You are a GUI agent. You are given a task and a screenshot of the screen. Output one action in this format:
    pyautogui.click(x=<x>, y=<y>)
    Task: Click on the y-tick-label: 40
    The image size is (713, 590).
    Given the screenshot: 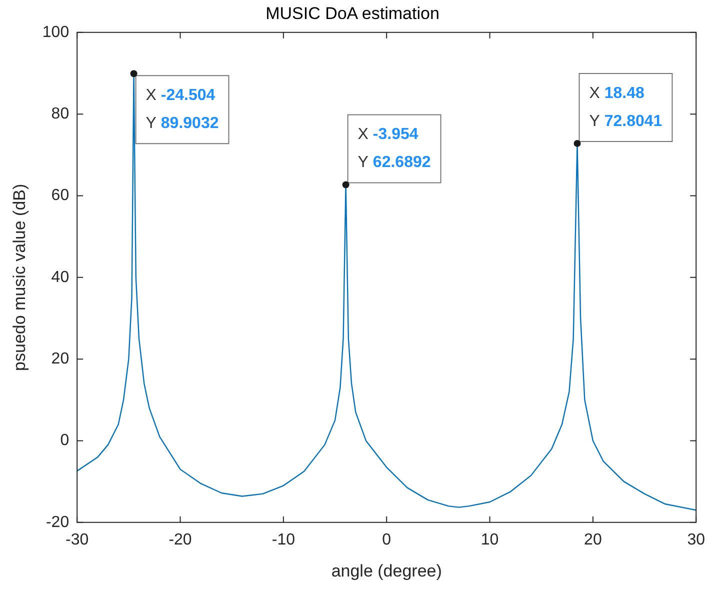 What is the action you would take?
    pyautogui.click(x=60, y=277)
    